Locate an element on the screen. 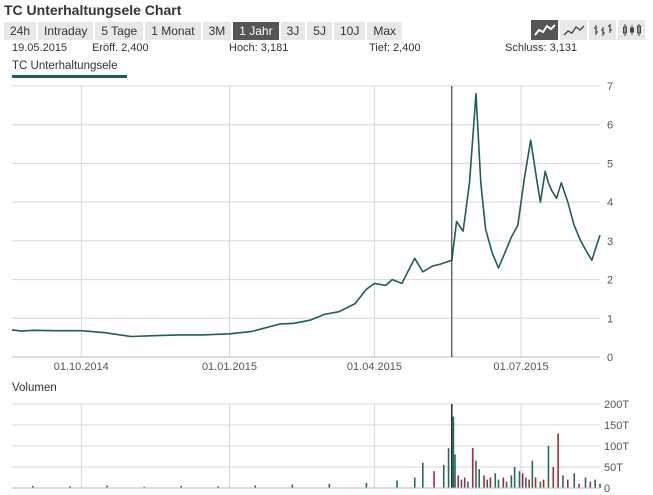 The height and width of the screenshot is (495, 653). x-tick-label: 01.07.2015 is located at coordinates (521, 367).